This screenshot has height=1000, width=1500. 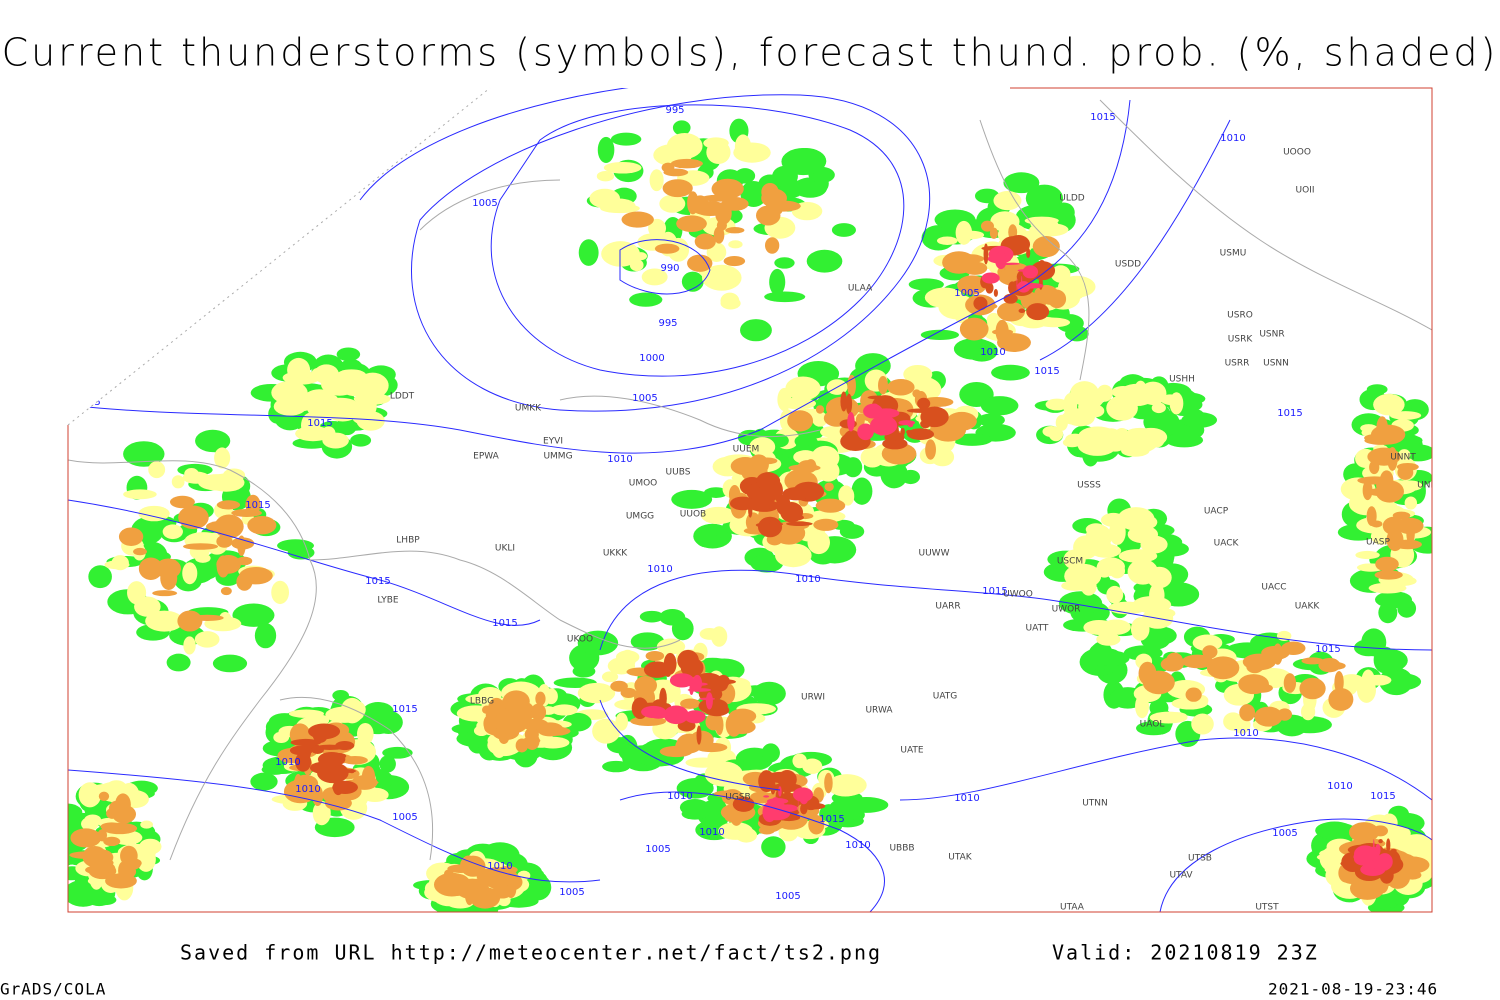 What do you see at coordinates (640, 517) in the screenshot?
I see `station-code: UMGG` at bounding box center [640, 517].